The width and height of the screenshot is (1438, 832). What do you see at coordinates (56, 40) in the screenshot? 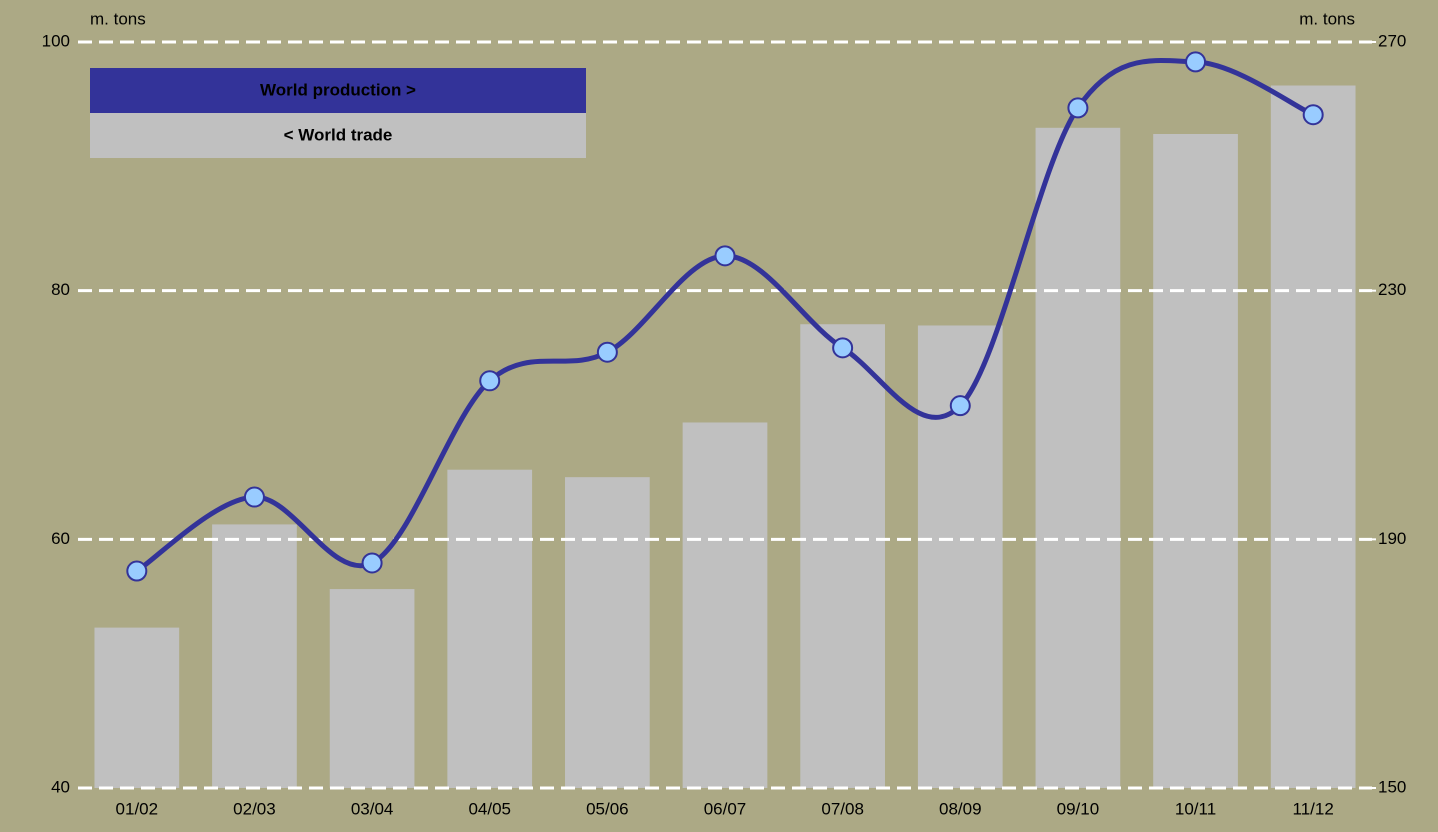
I see `y-tick-label: 100` at bounding box center [56, 40].